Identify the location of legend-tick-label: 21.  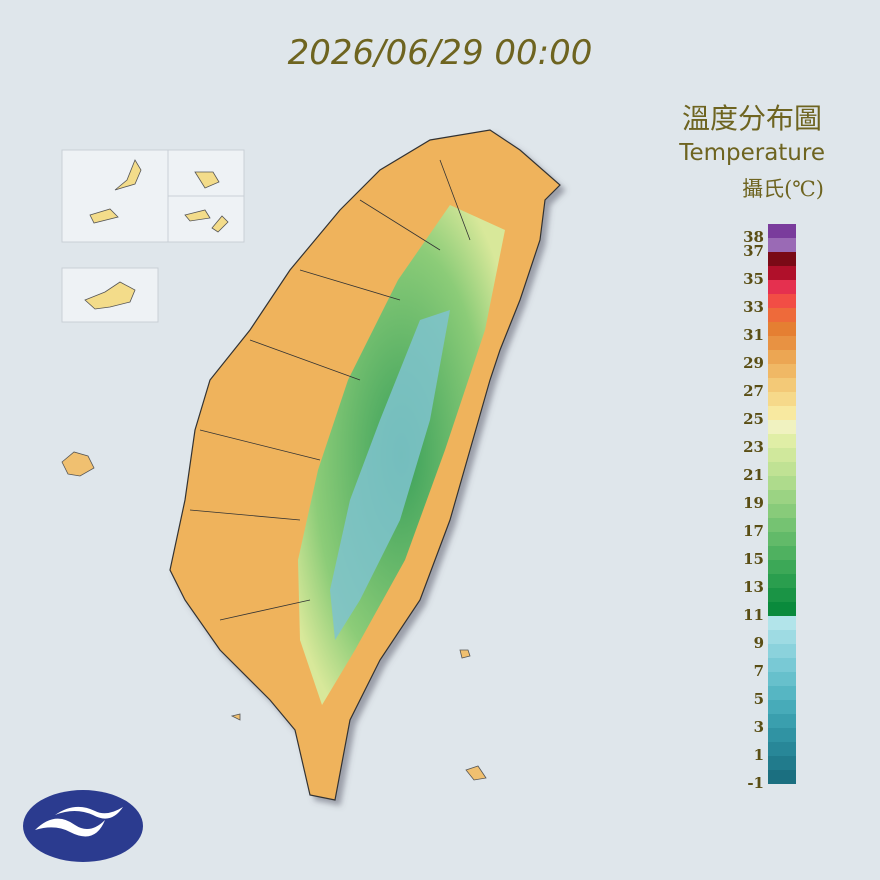
(753, 475).